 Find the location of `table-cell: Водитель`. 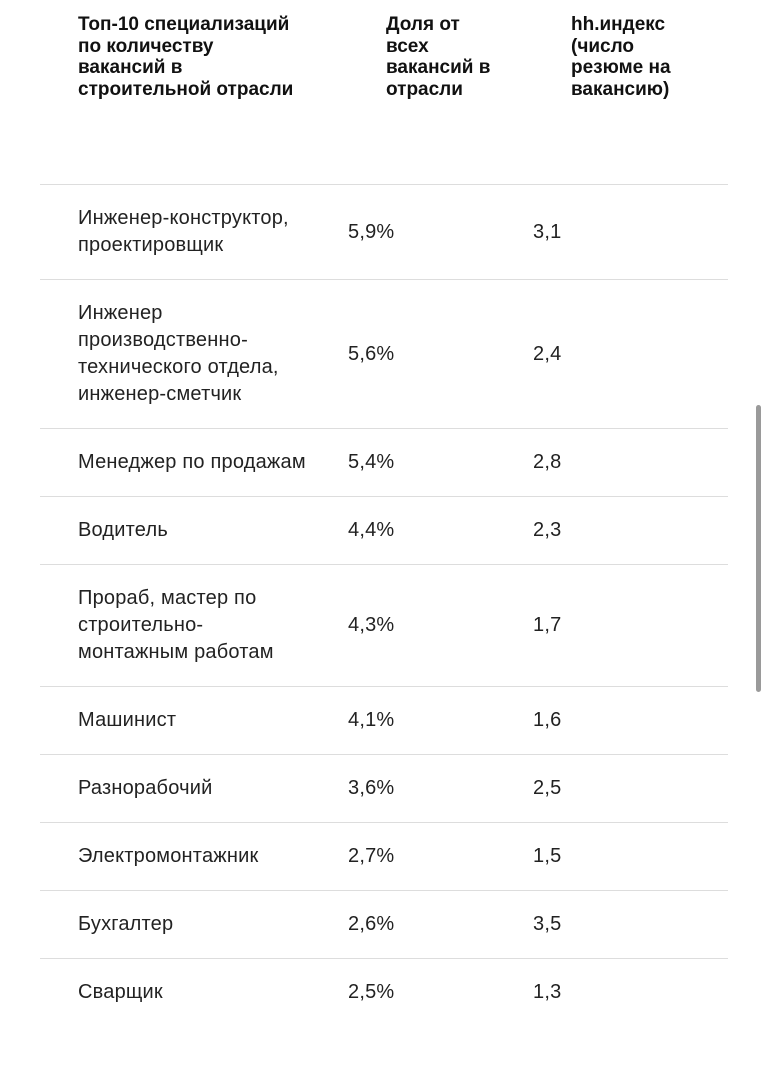

table-cell: Водитель is located at coordinates (123, 530).